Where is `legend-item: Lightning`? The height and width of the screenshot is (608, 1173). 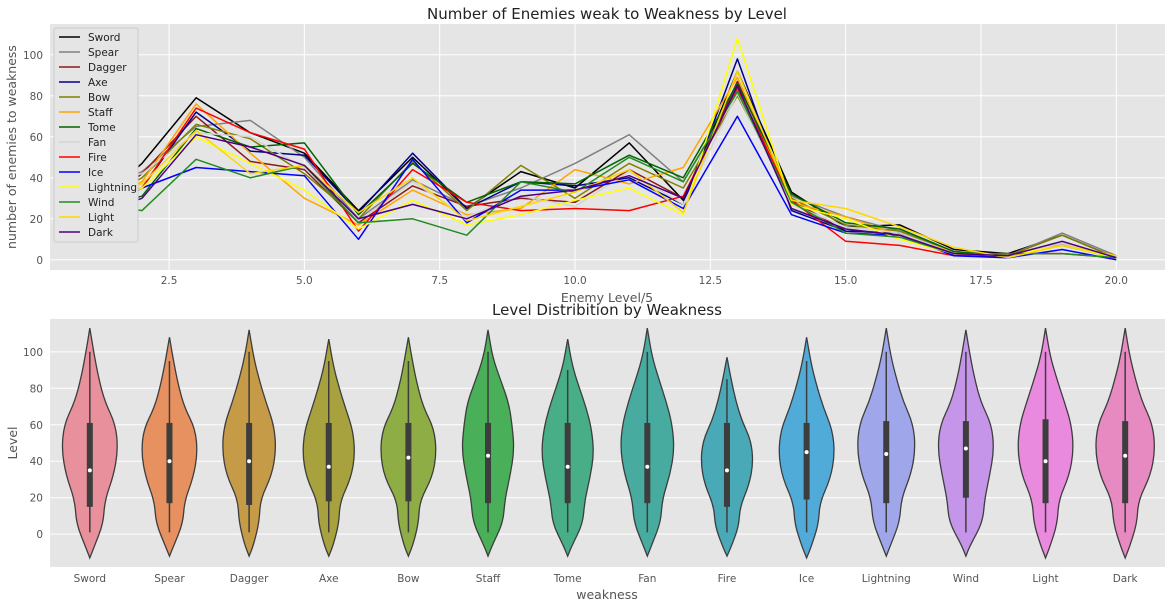
legend-item: Lightning is located at coordinates (98, 188).